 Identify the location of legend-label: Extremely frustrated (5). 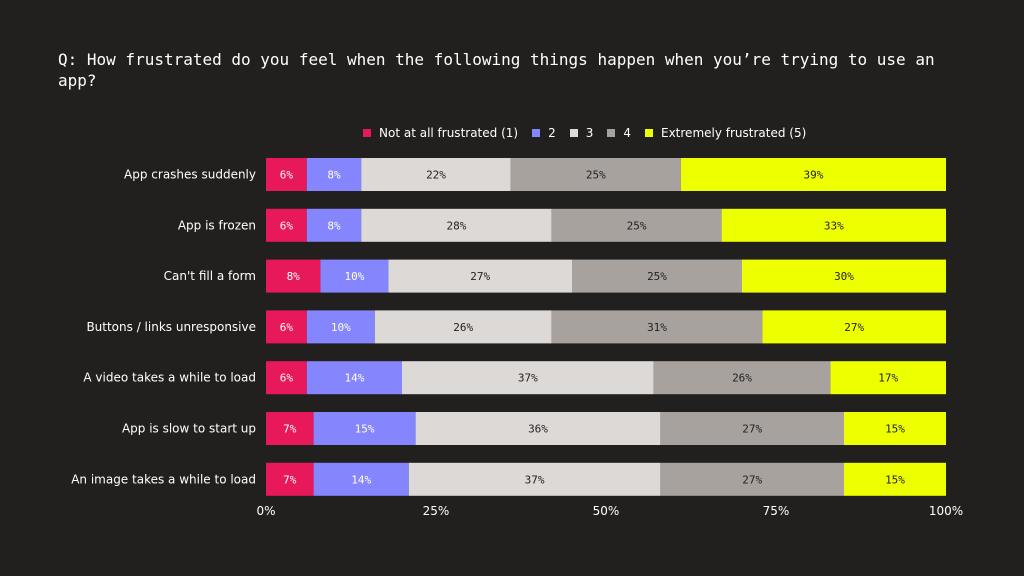
(734, 133).